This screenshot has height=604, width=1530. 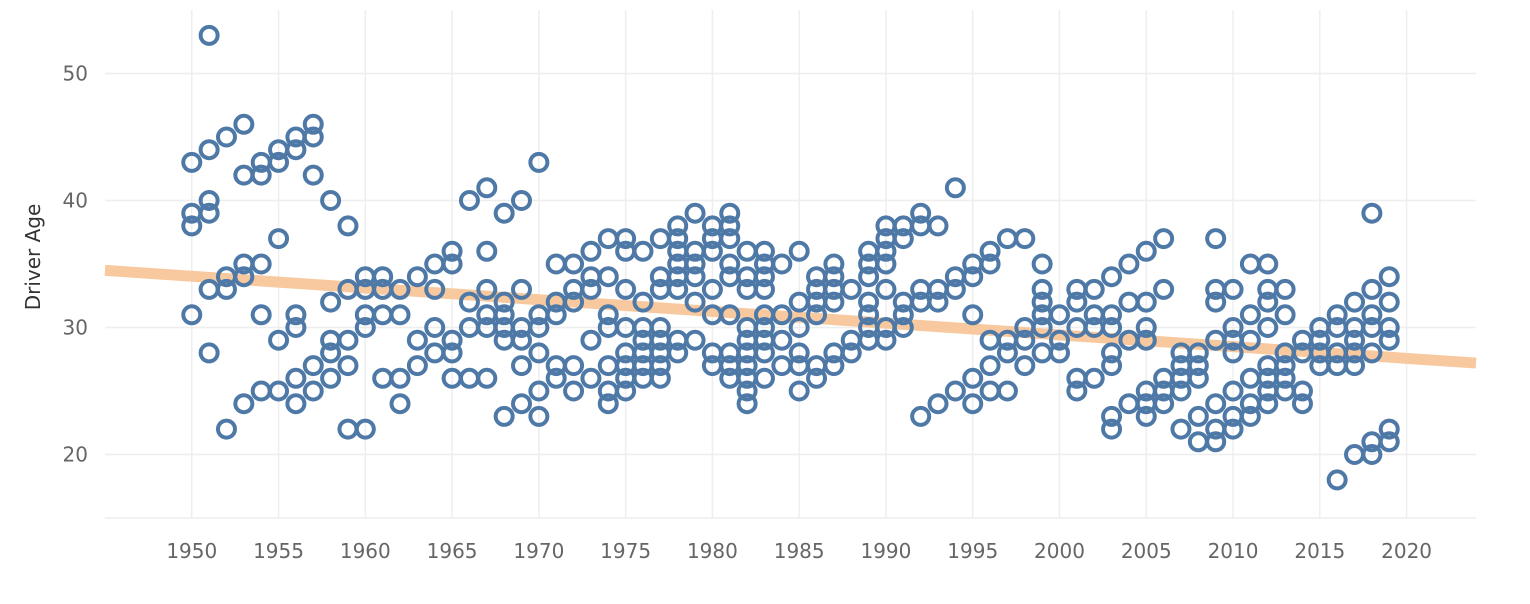 What do you see at coordinates (75, 201) in the screenshot?
I see `y-tick-label: 40` at bounding box center [75, 201].